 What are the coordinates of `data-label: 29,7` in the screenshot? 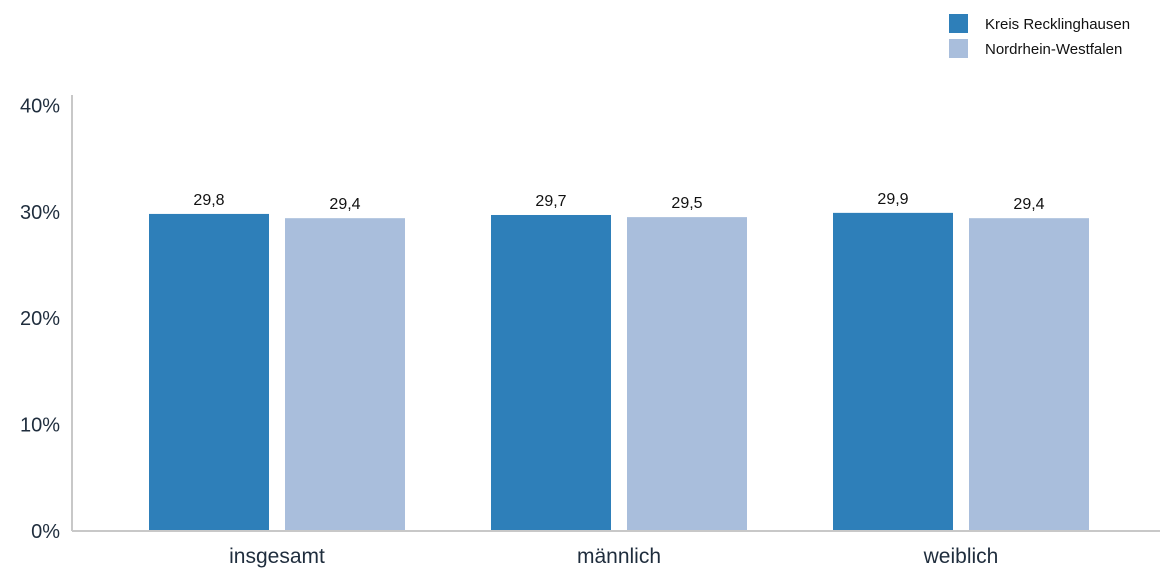 It's located at (550, 201).